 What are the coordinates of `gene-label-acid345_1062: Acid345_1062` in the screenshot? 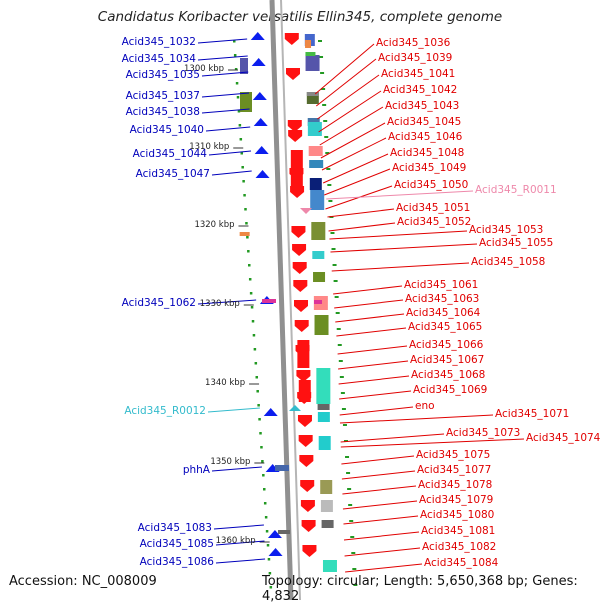 It's located at (158, 303).